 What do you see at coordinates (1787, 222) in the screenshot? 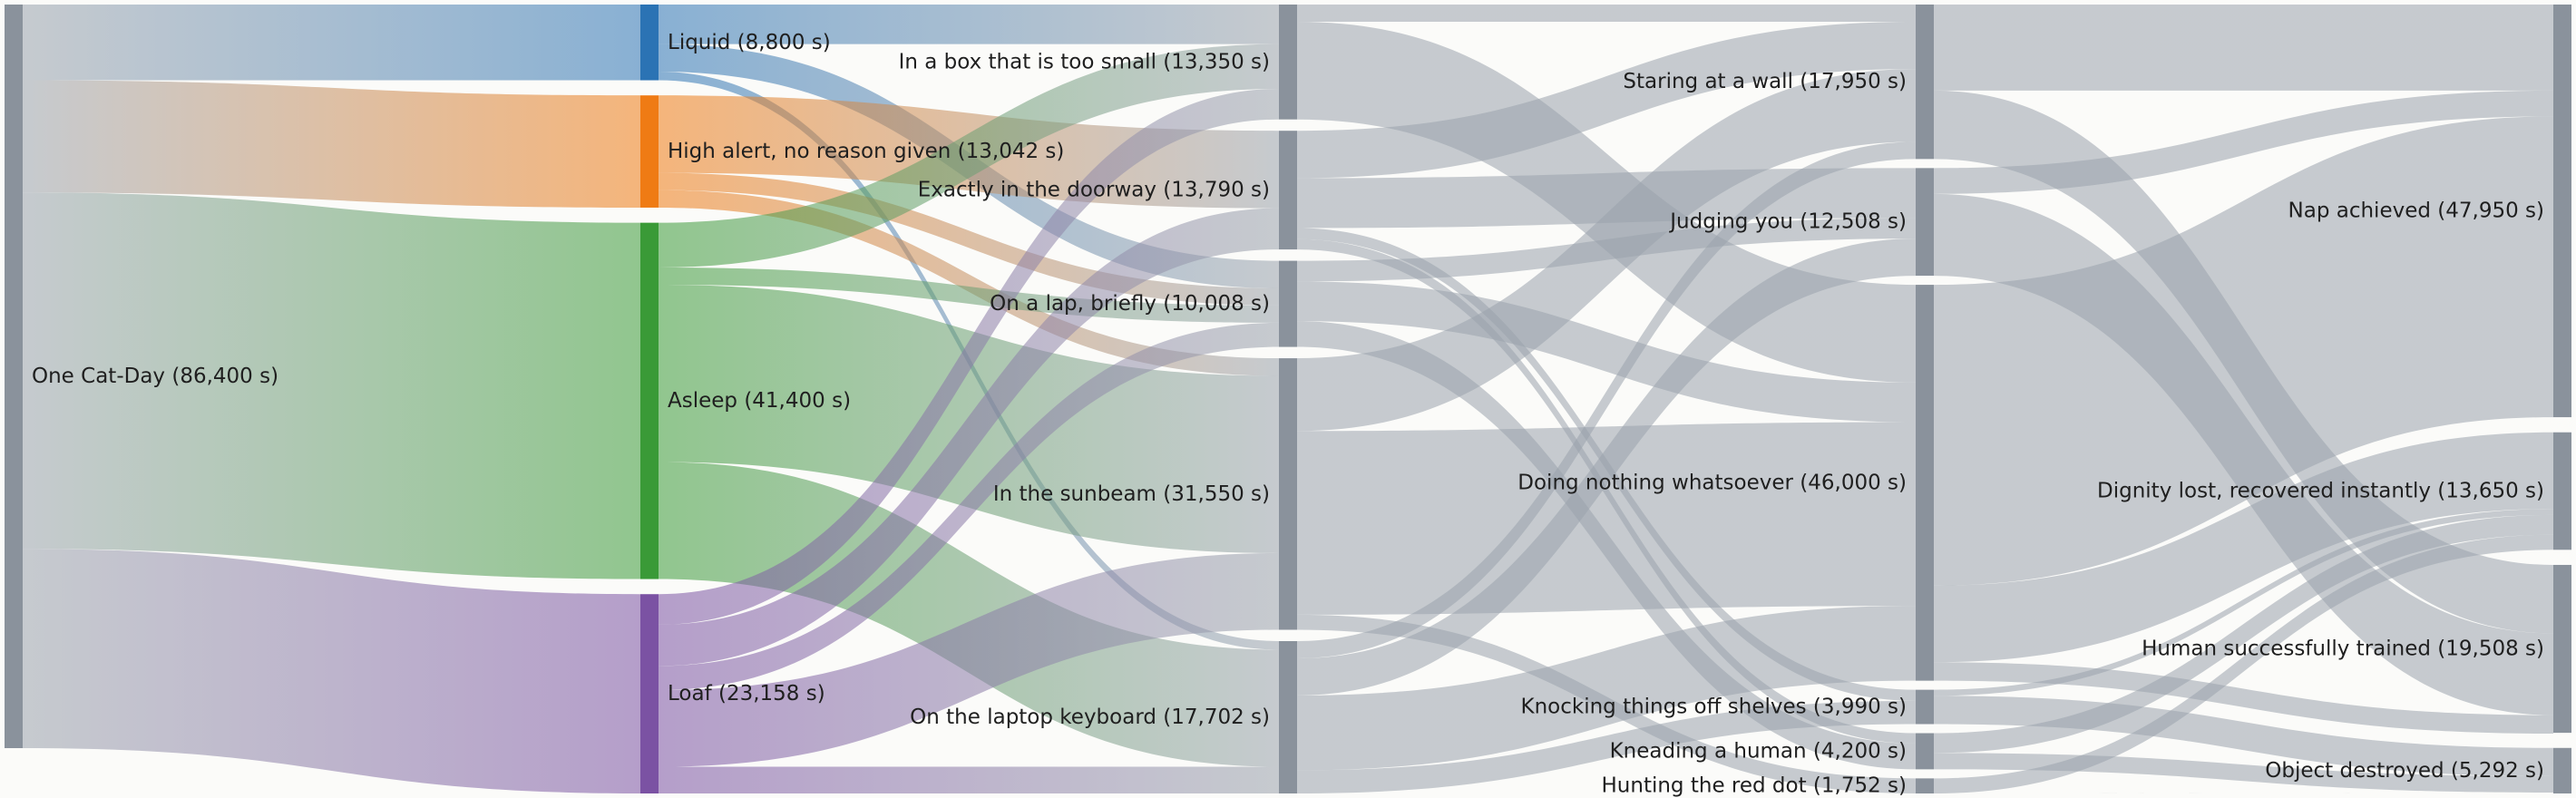
I see `node-label-judging-you: Judging you (12,508 s)` at bounding box center [1787, 222].